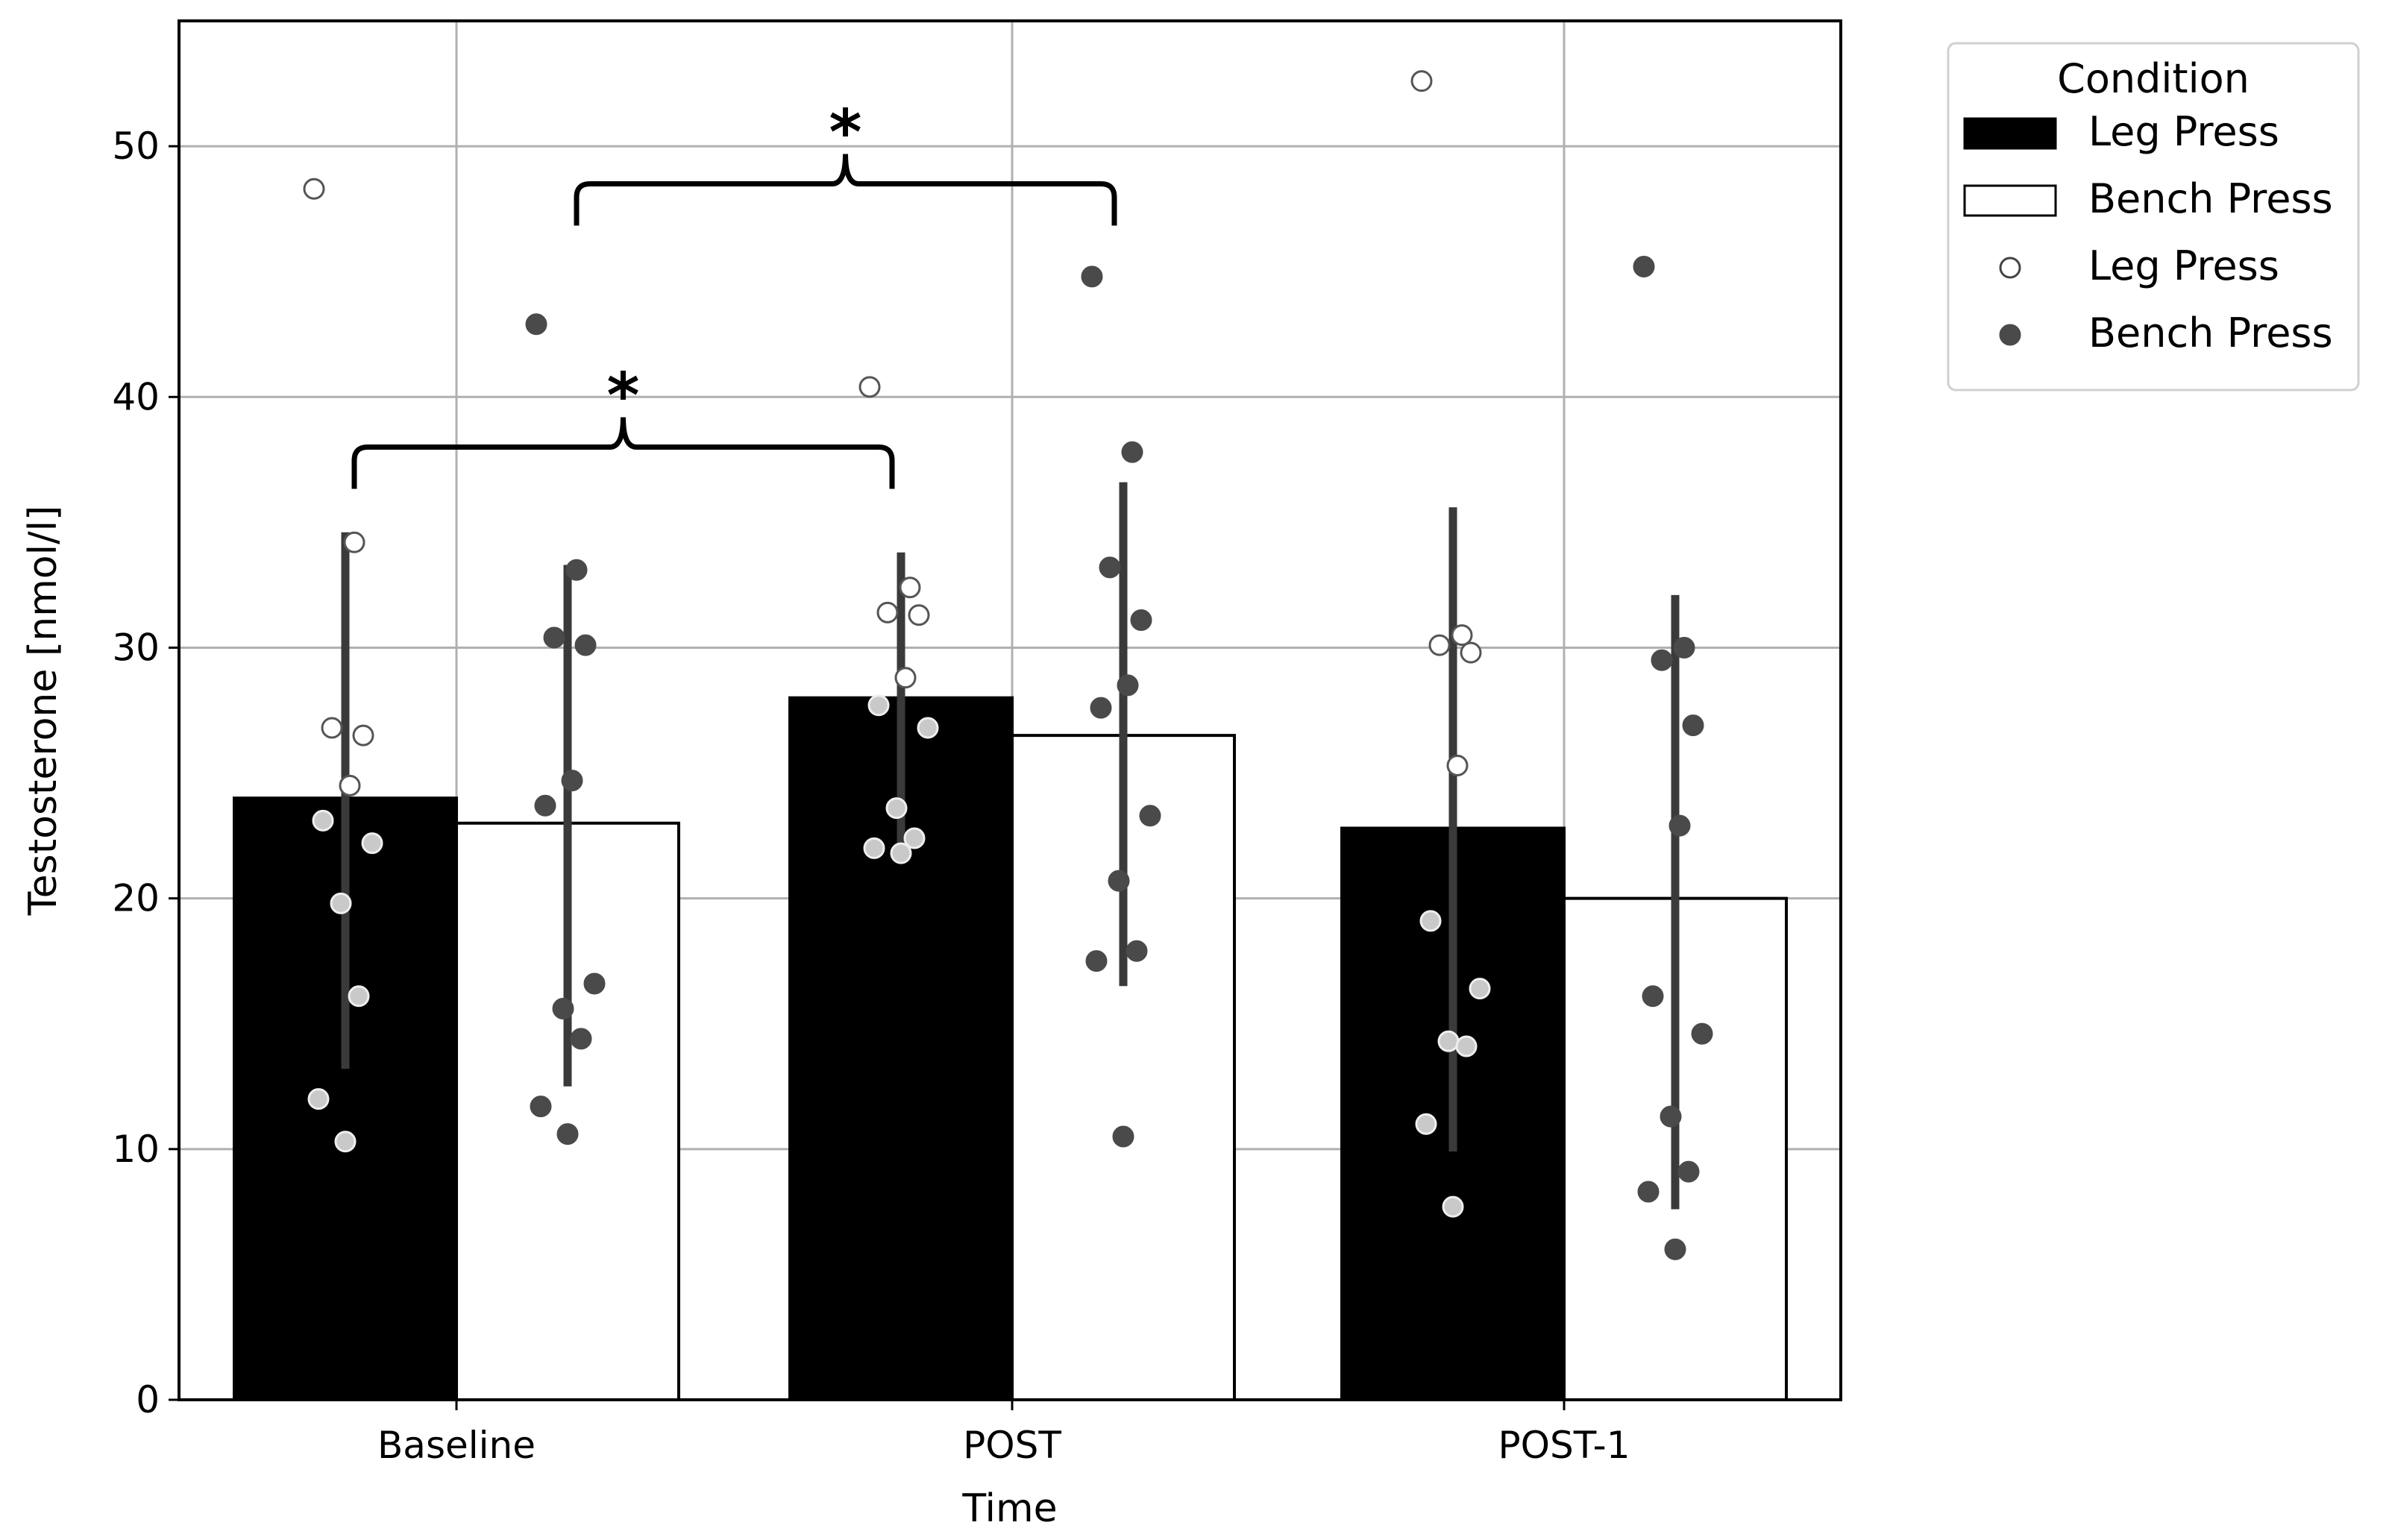 The width and height of the screenshot is (2389, 1540). What do you see at coordinates (456, 1445) in the screenshot?
I see `x-tick-label-baseline: Baseline` at bounding box center [456, 1445].